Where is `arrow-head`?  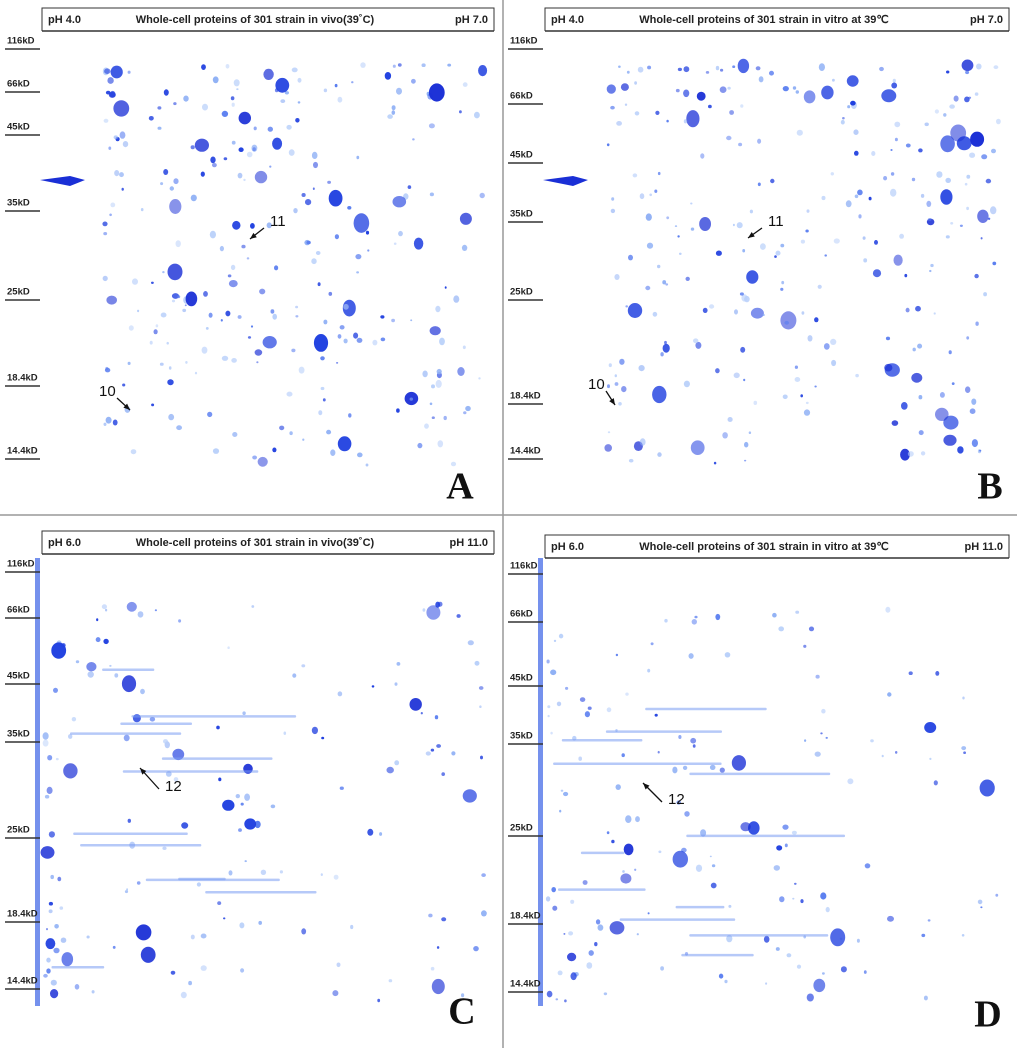
arrow-head is located at coordinates (612, 401).